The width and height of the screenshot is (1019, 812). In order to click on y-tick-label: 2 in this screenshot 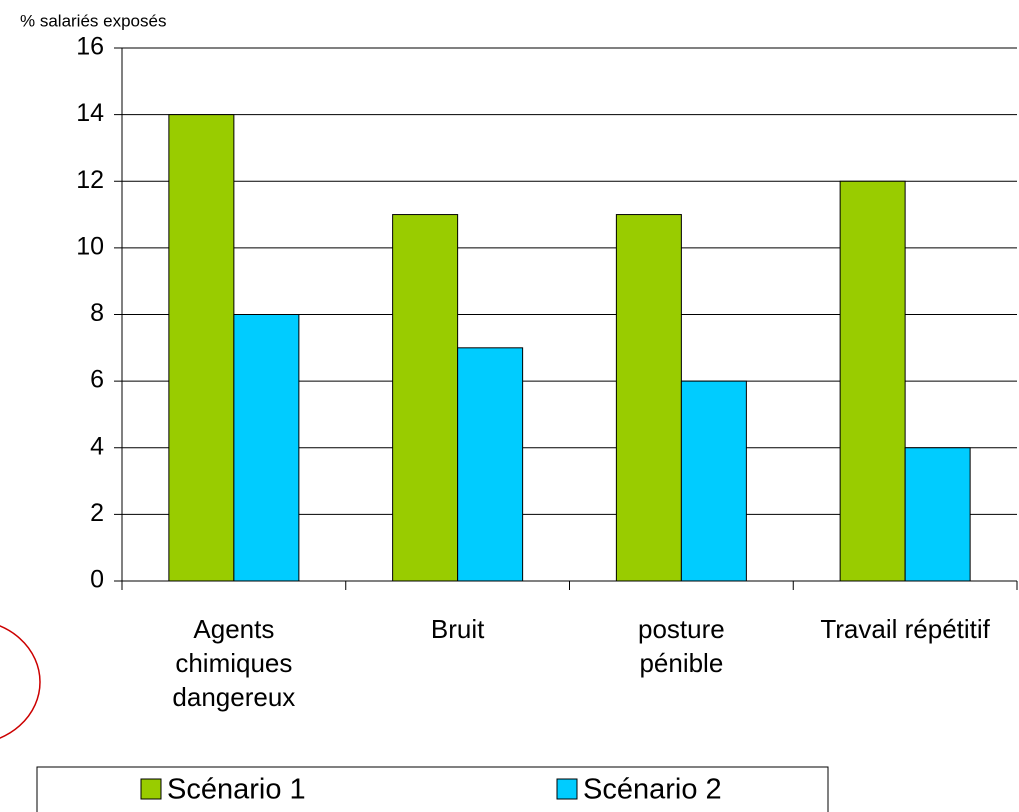, I will do `click(97, 513)`.